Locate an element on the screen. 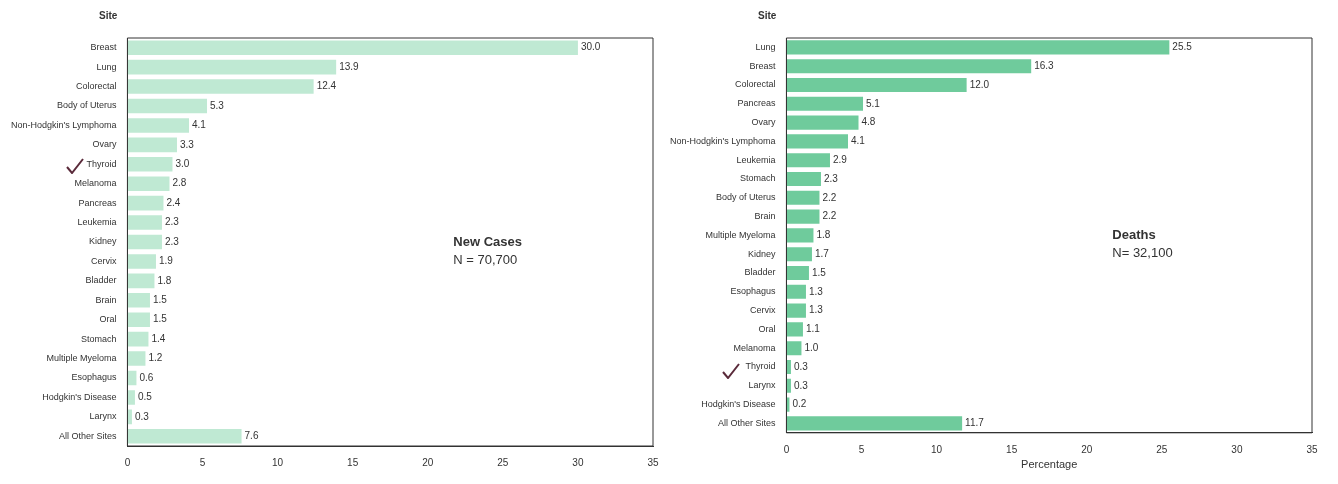 Image resolution: width=1338 pixels, height=484 pixels. data-label: 2.9 is located at coordinates (840, 159).